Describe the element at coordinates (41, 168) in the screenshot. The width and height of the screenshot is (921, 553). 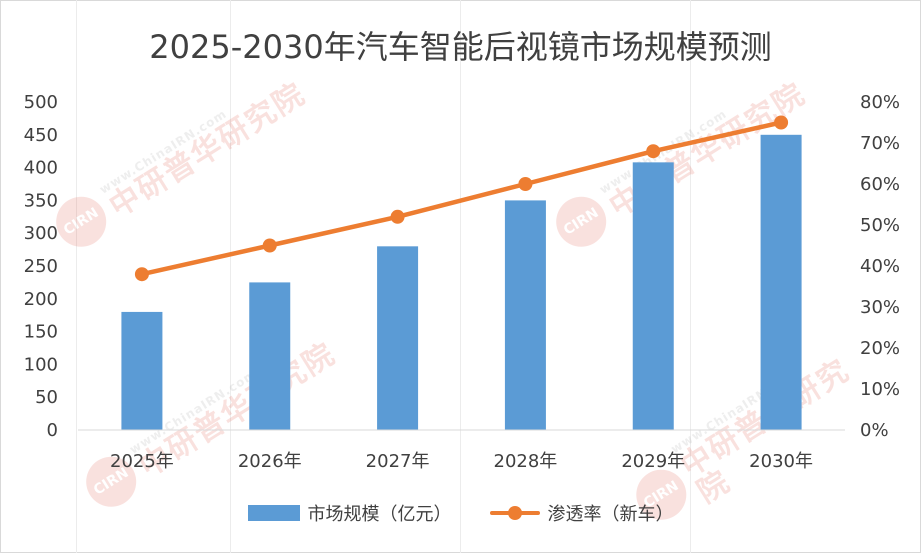
I see `y-left-tick-label: 400` at that location.